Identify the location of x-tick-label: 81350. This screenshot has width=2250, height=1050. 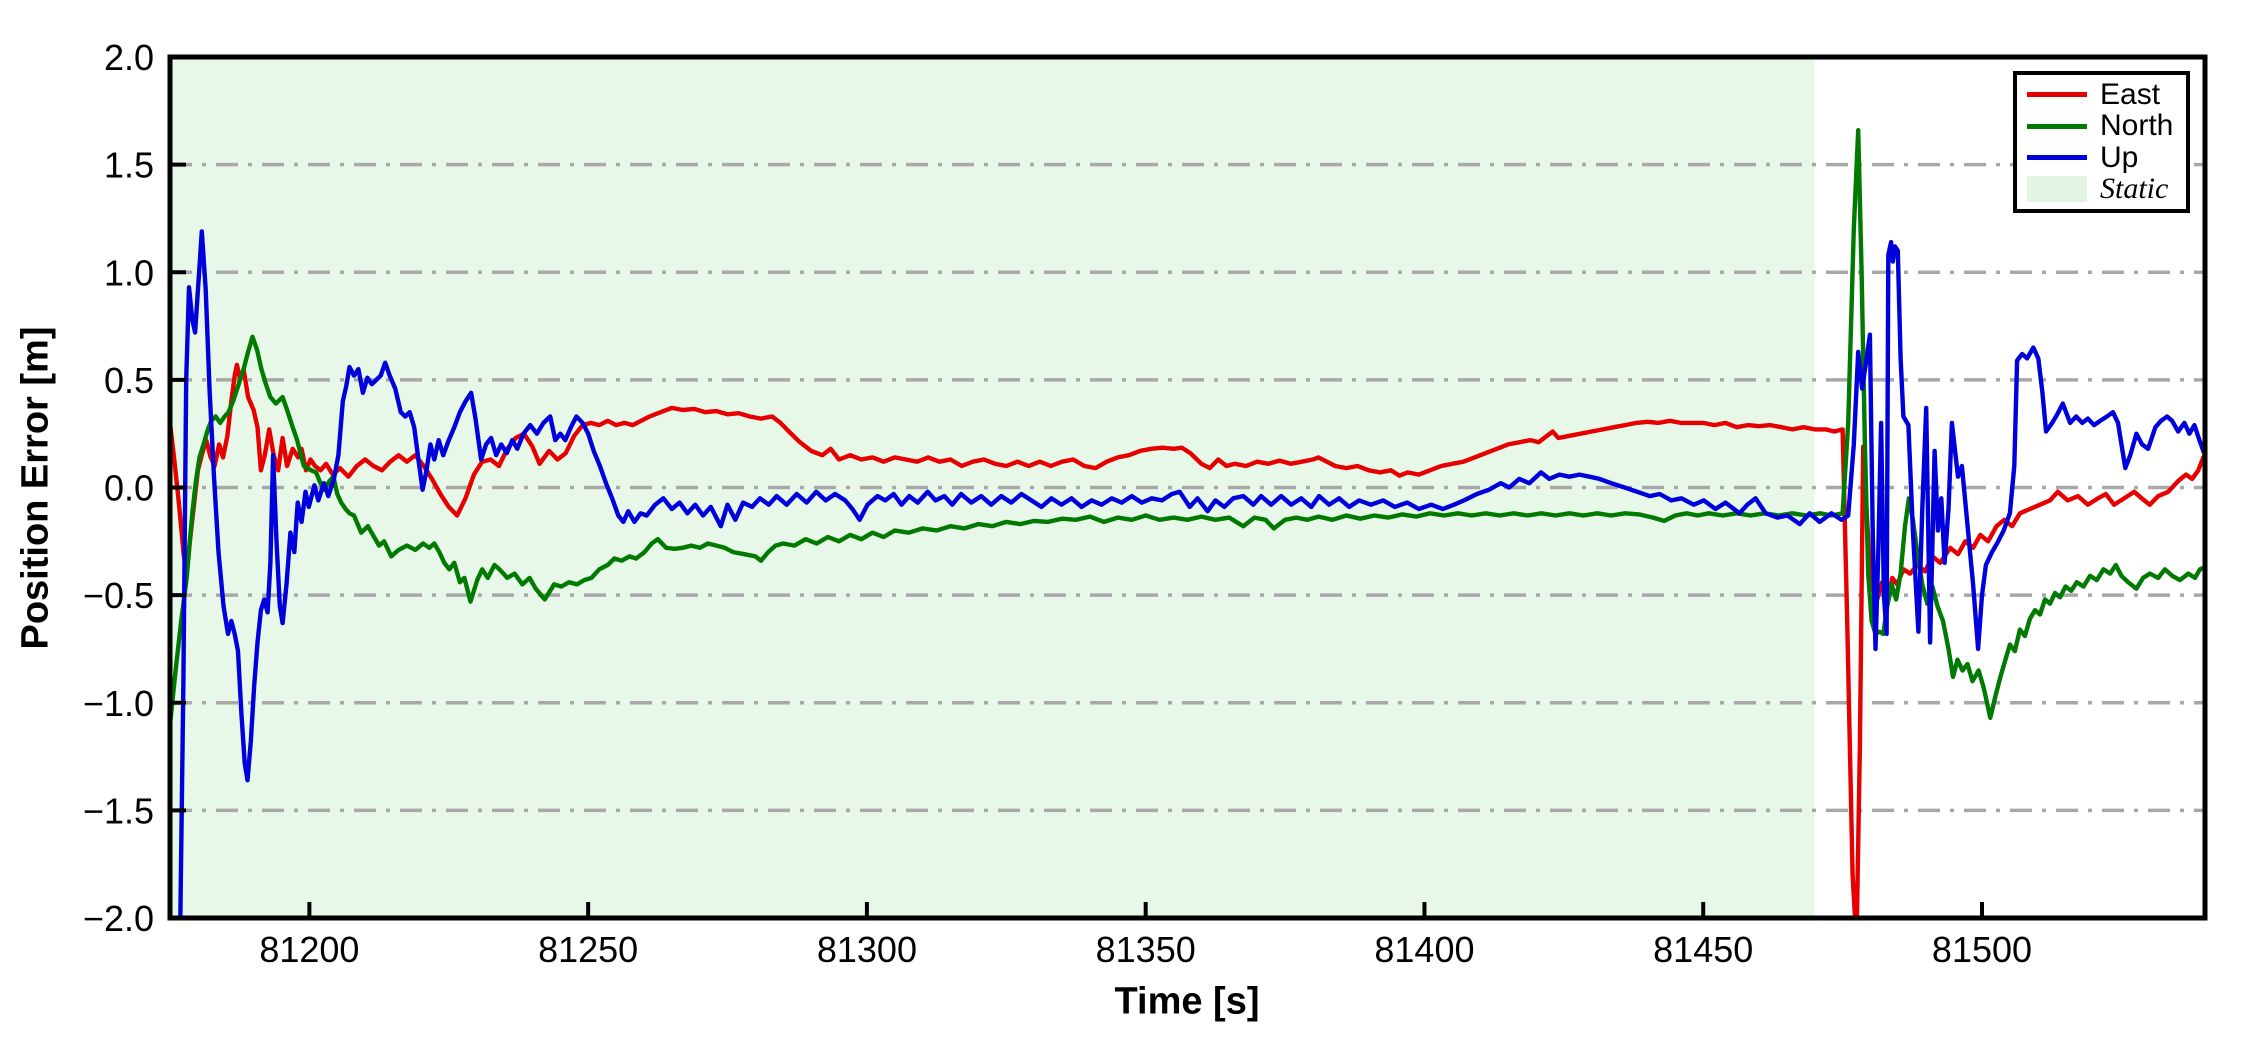
(1146, 949).